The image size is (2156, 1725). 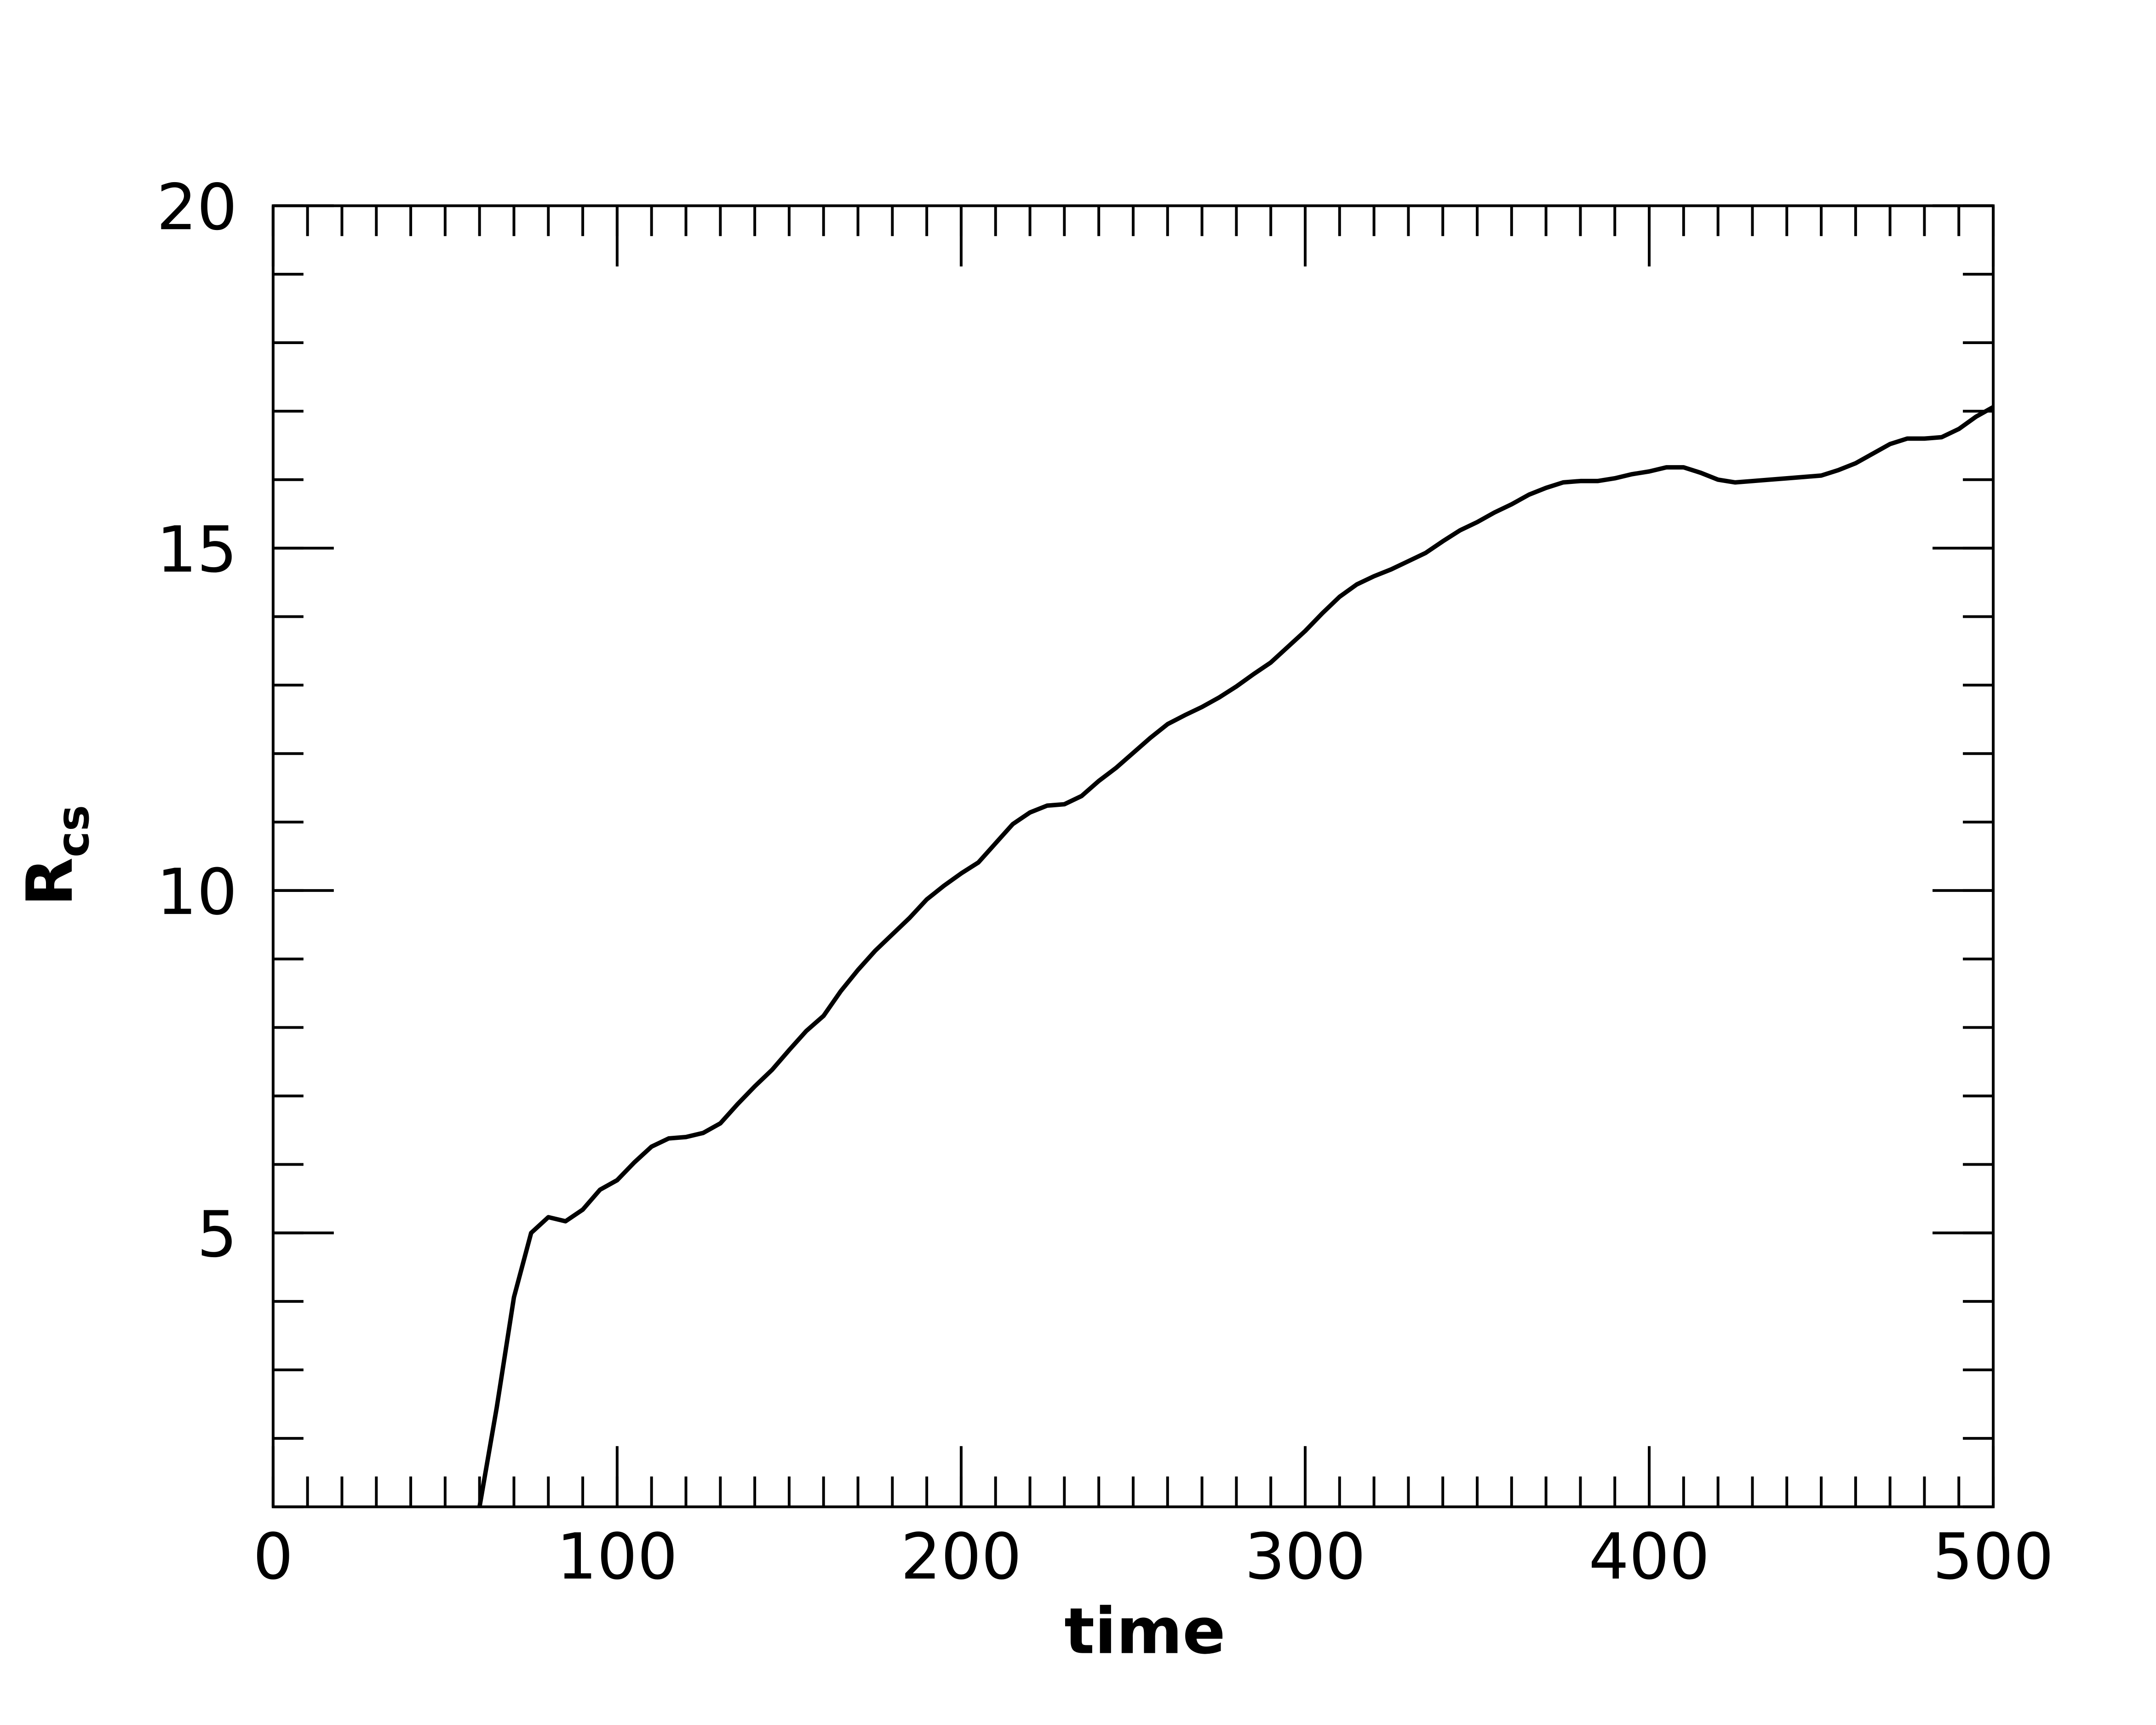 I want to click on y-axis-label-main: R, so click(x=50, y=881).